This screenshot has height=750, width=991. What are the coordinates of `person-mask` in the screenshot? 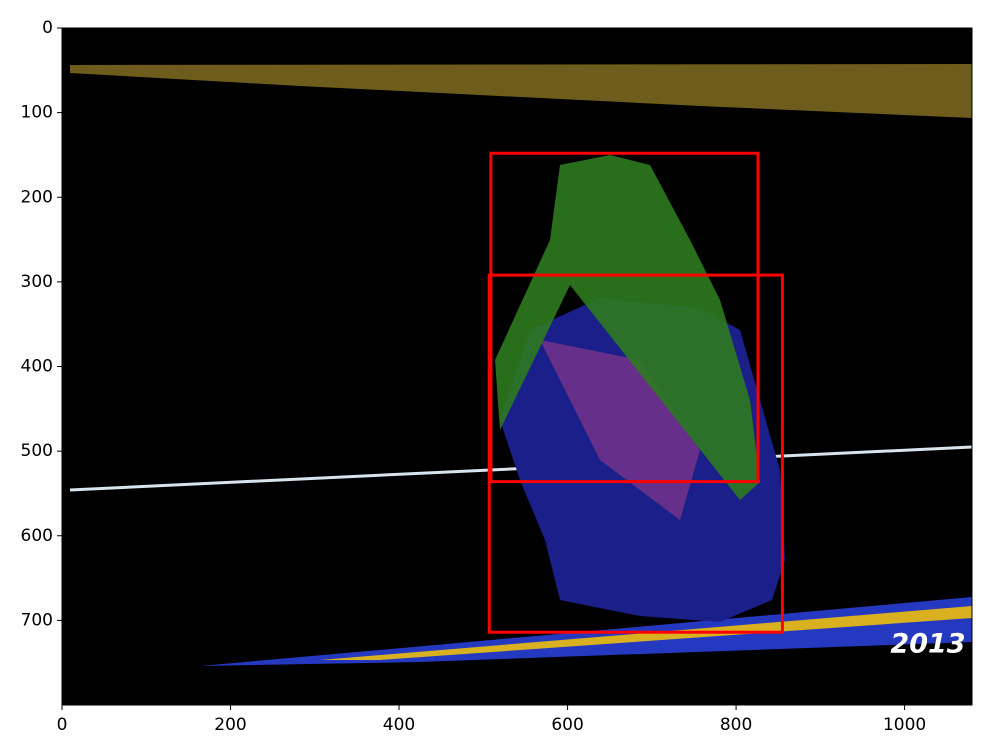 It's located at (627, 327).